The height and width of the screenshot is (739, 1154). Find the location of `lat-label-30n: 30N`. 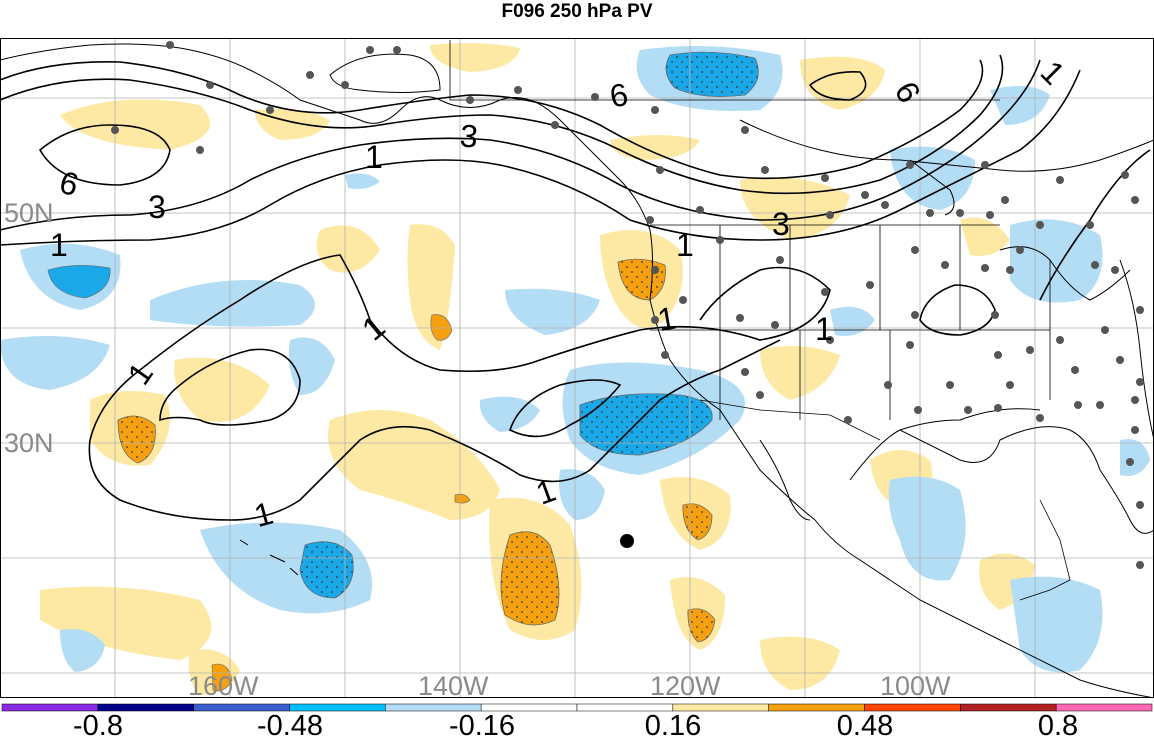

lat-label-30n: 30N is located at coordinates (29, 443).